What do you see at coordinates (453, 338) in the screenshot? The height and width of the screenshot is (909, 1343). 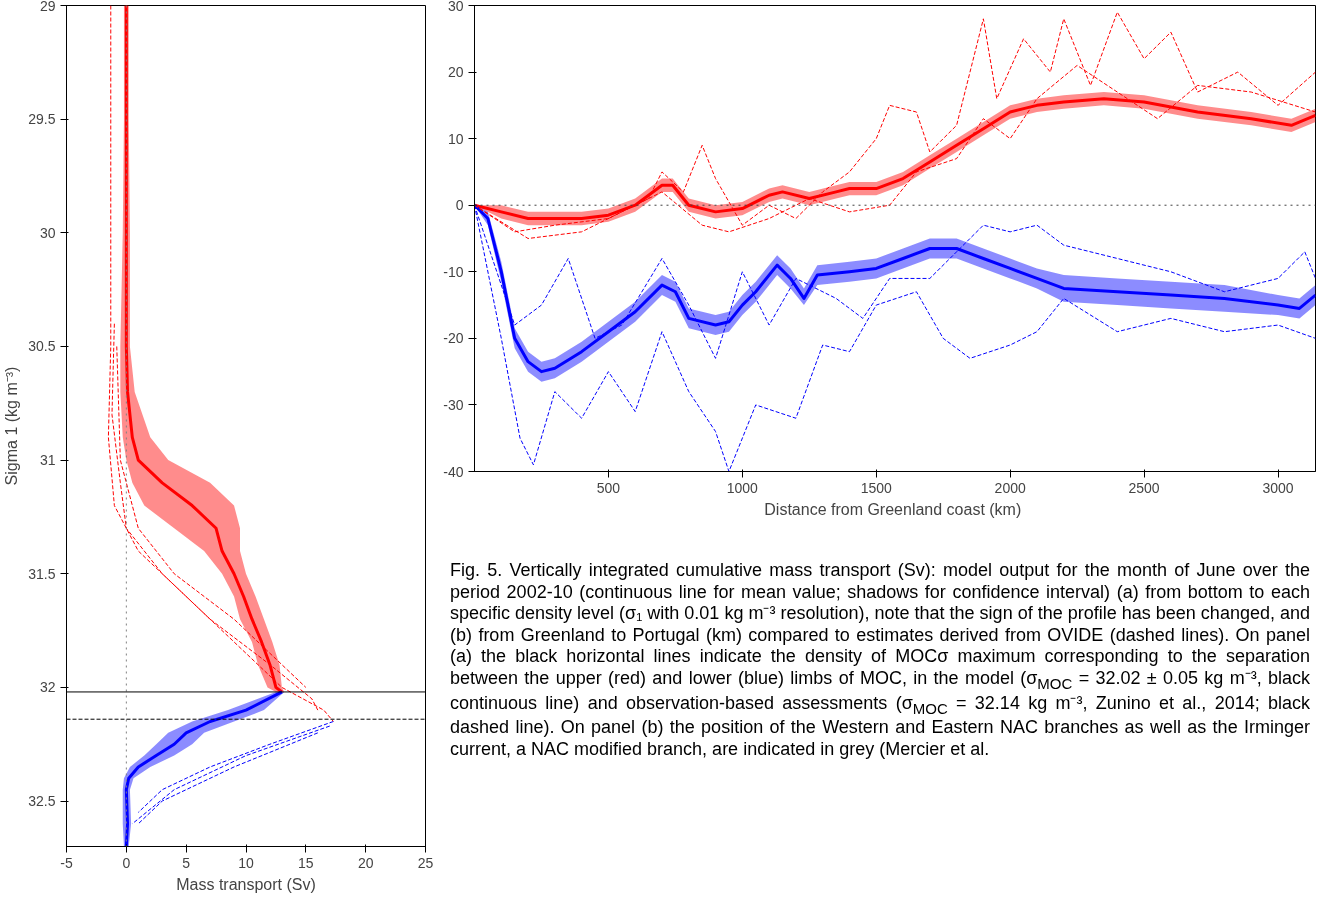 I see `y-tick-label: -20` at bounding box center [453, 338].